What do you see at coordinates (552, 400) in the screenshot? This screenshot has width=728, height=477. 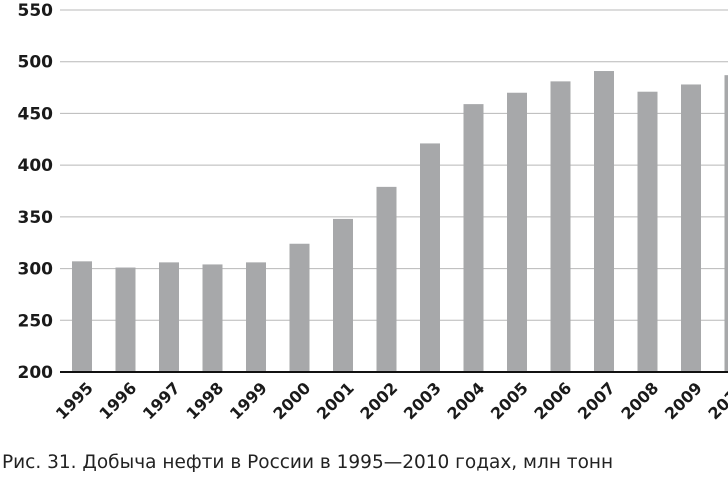 I see `x-tick-label: 2006` at bounding box center [552, 400].